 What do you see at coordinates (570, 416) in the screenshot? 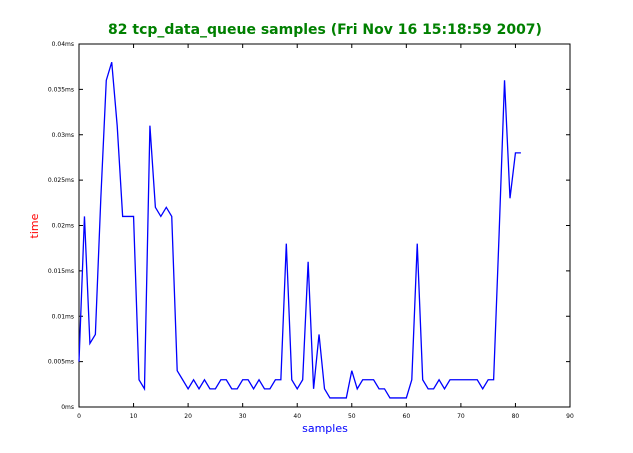
I see `x-tick-label: 90` at bounding box center [570, 416].